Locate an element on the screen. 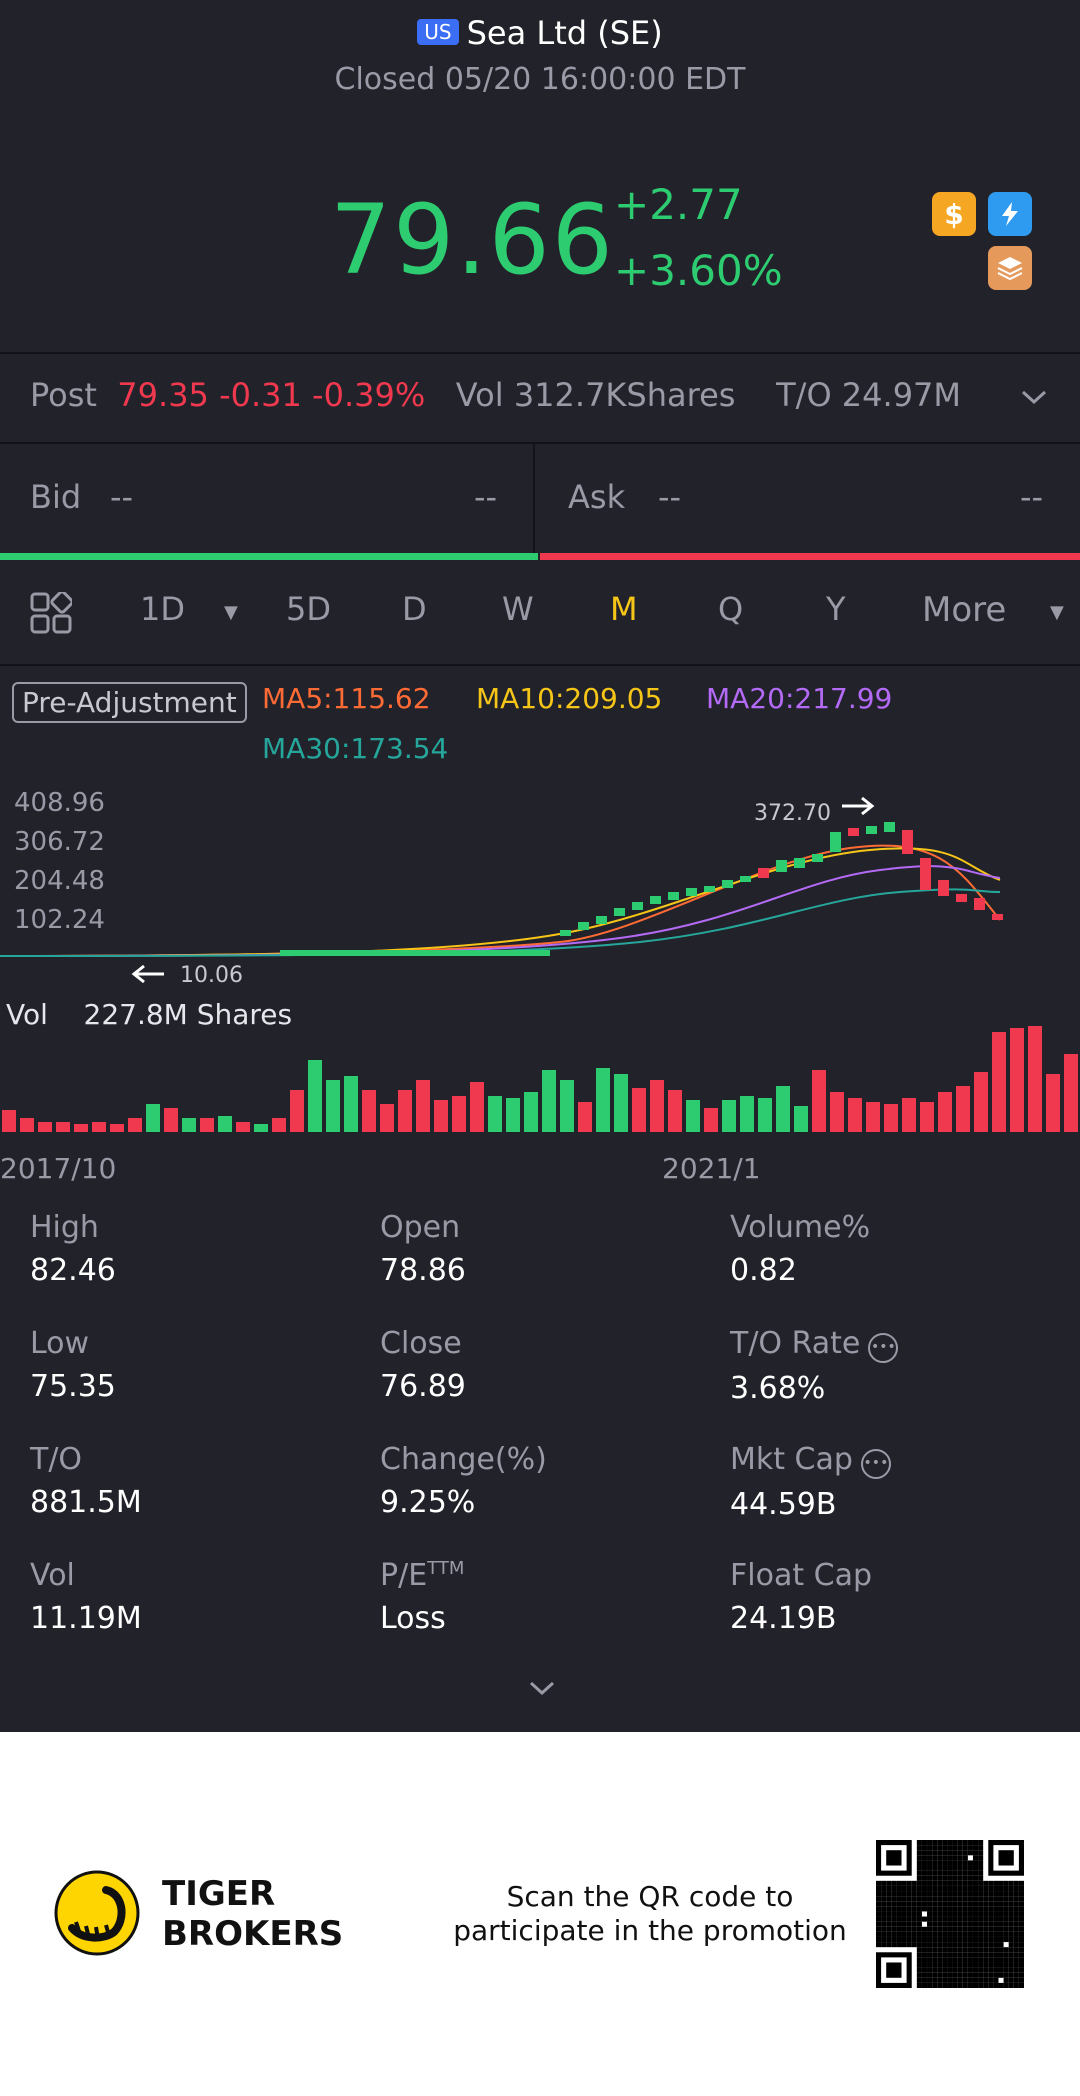 This screenshot has width=1080, height=2096. tab-month: M is located at coordinates (624, 609).